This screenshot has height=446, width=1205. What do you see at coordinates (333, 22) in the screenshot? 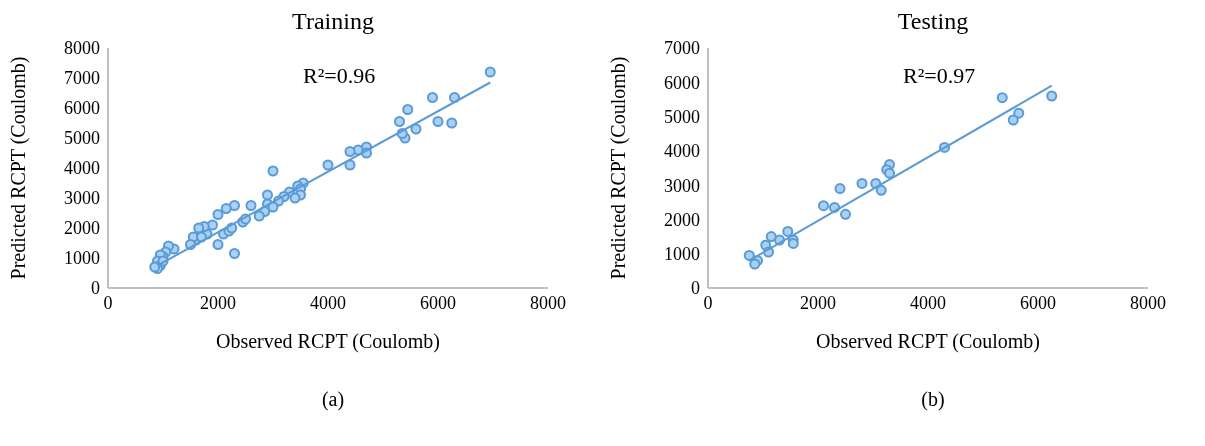
I see `chart-title: Training` at bounding box center [333, 22].